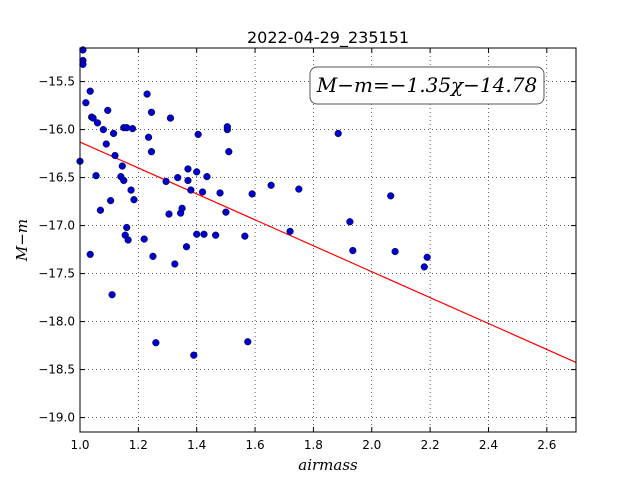 The width and height of the screenshot is (640, 480). What do you see at coordinates (328, 465) in the screenshot?
I see `x-axis-label: airmass` at bounding box center [328, 465].